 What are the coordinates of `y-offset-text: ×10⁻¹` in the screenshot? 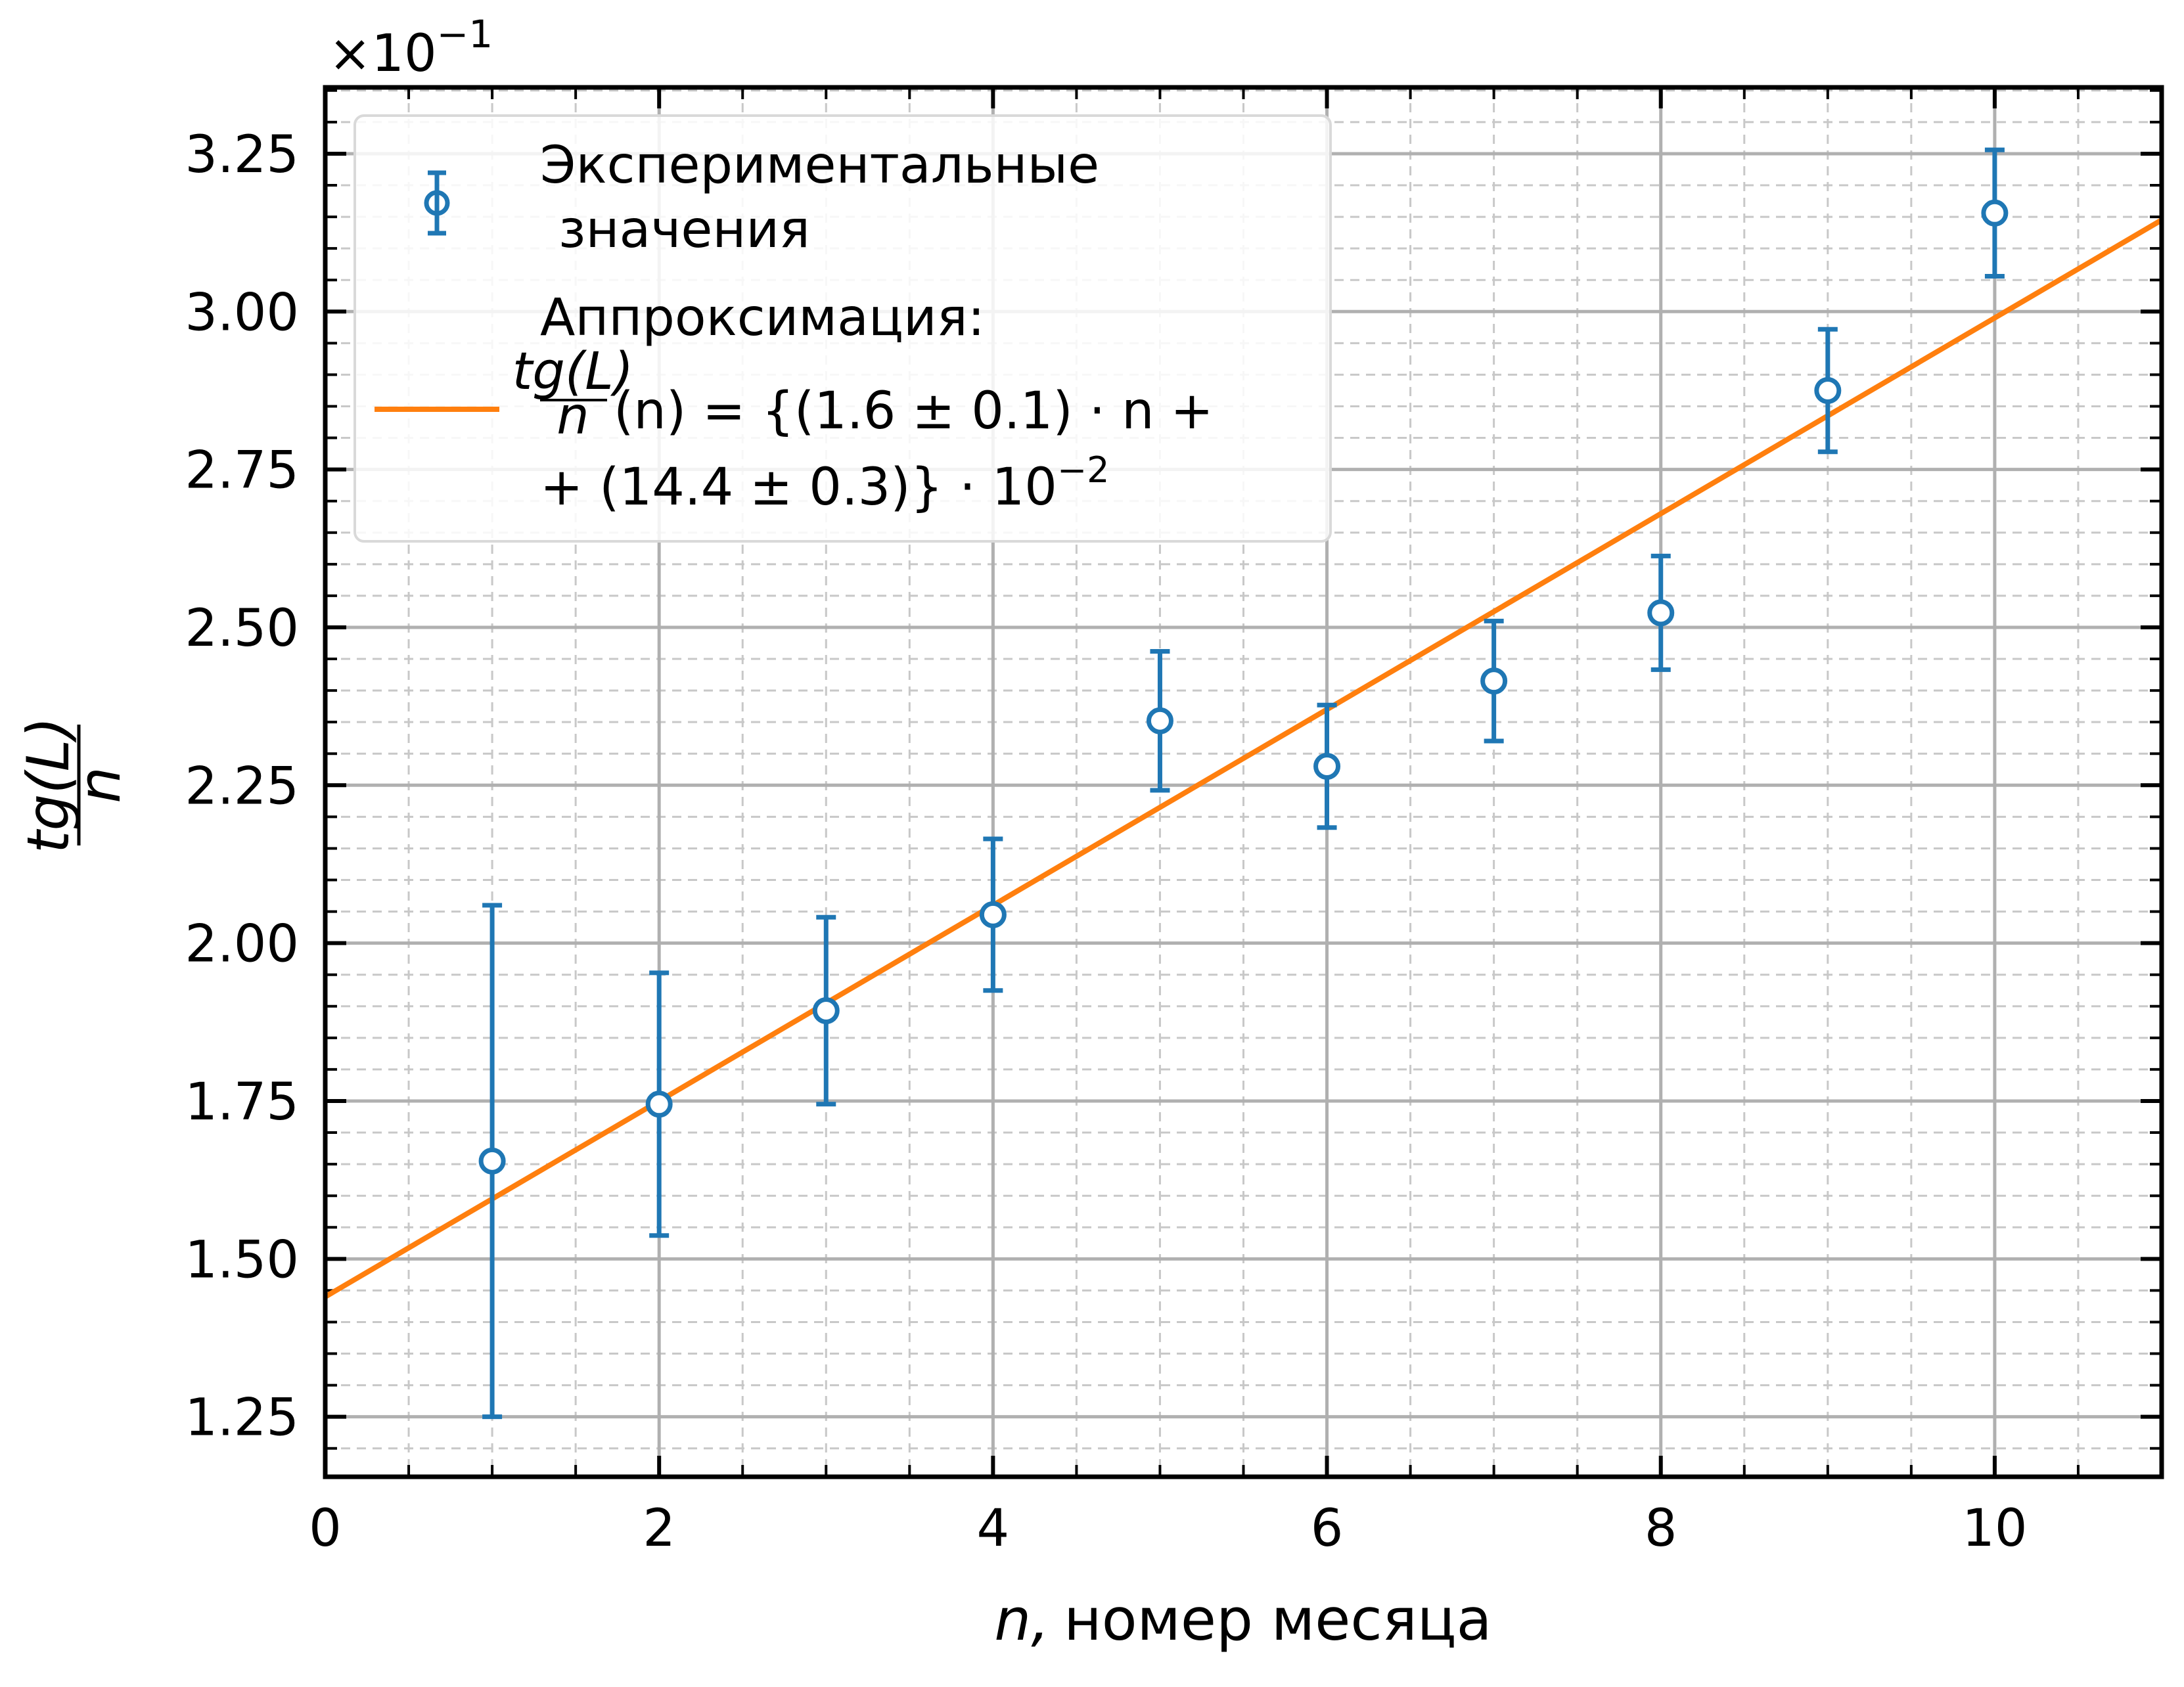 It's located at (411, 47).